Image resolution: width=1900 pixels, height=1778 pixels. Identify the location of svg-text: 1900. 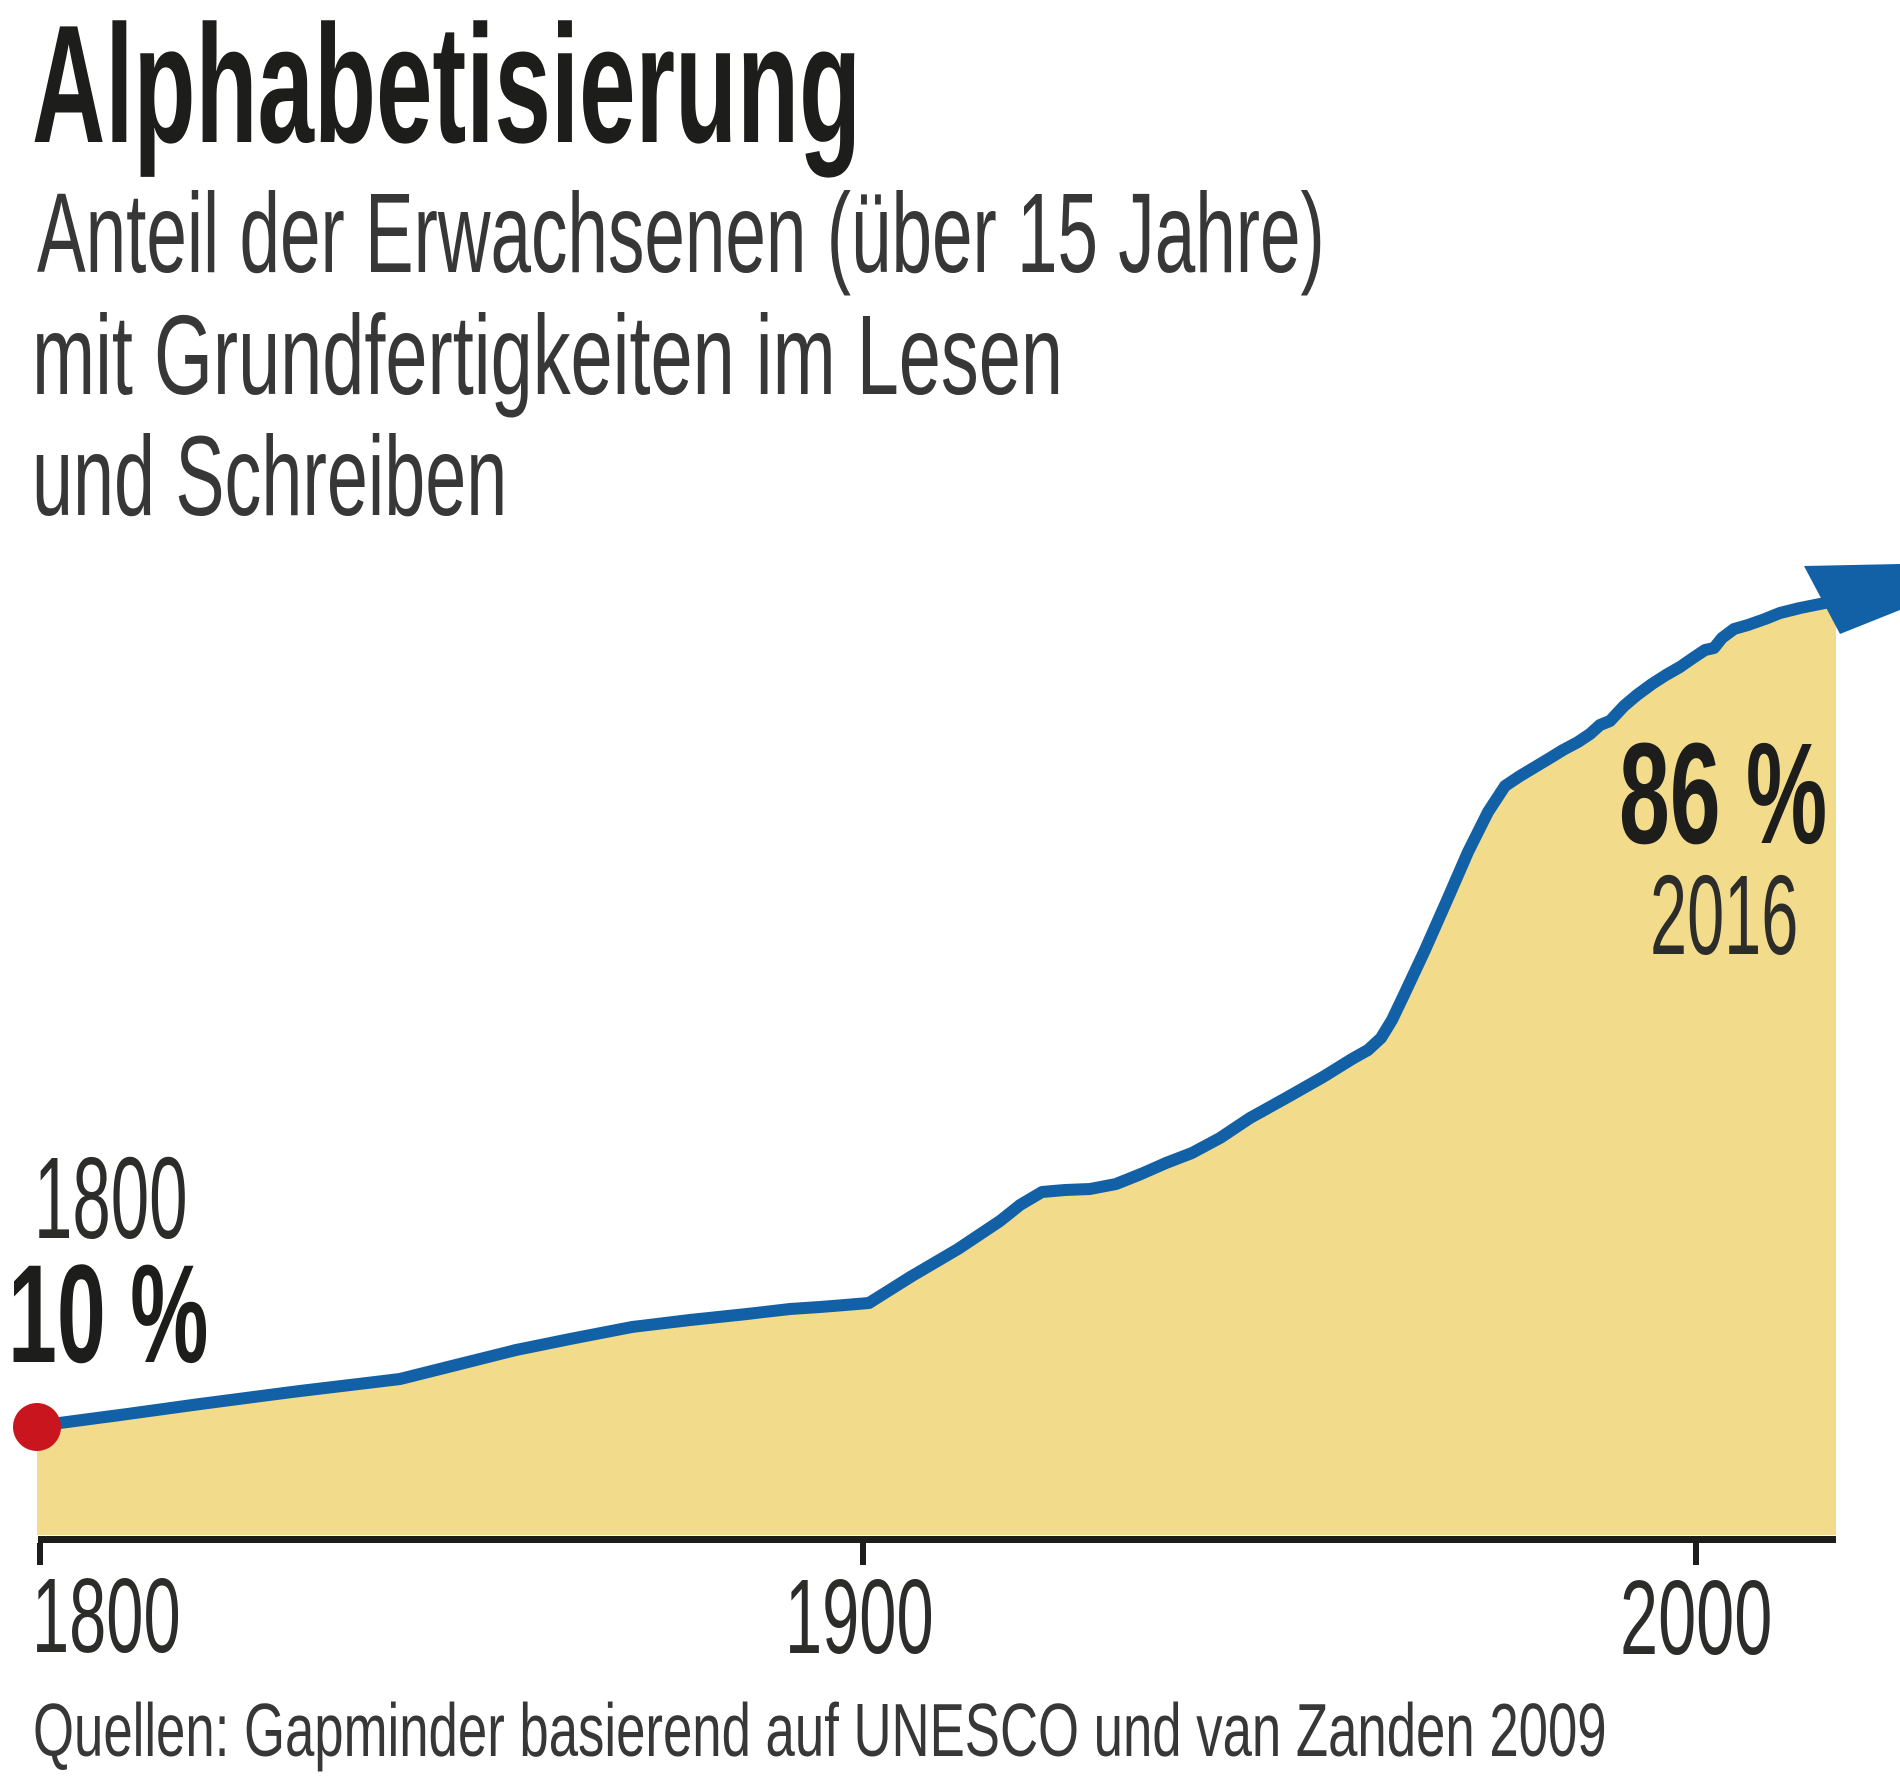
(859, 1616).